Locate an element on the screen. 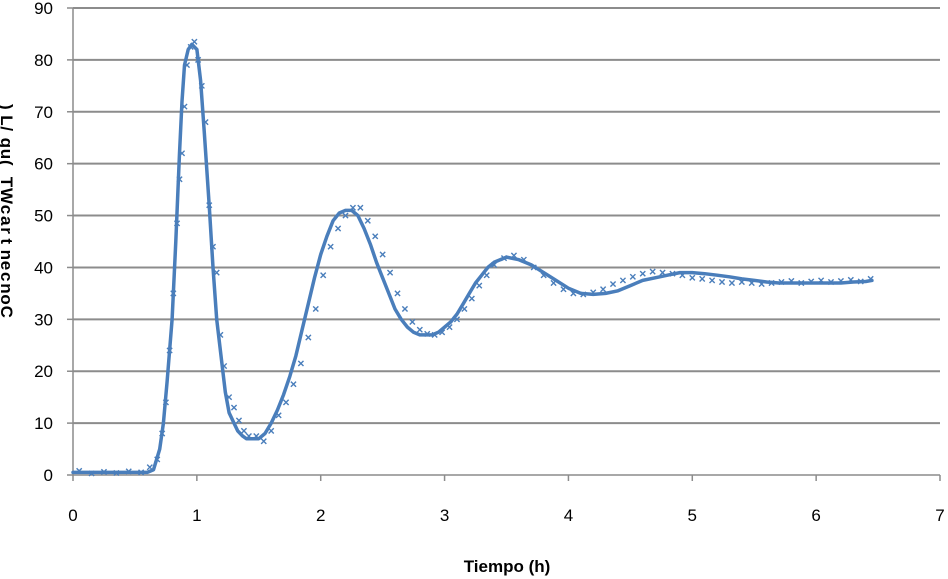  y-axis-title-glyph: g is located at coordinates (8, 143).